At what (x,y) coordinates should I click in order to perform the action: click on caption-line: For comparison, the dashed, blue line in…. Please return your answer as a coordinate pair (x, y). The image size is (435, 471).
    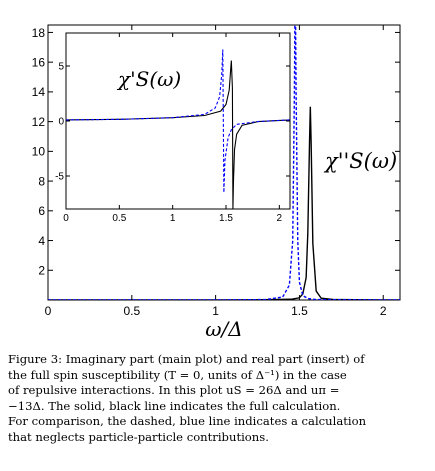
    Looking at the image, I should click on (187, 421).